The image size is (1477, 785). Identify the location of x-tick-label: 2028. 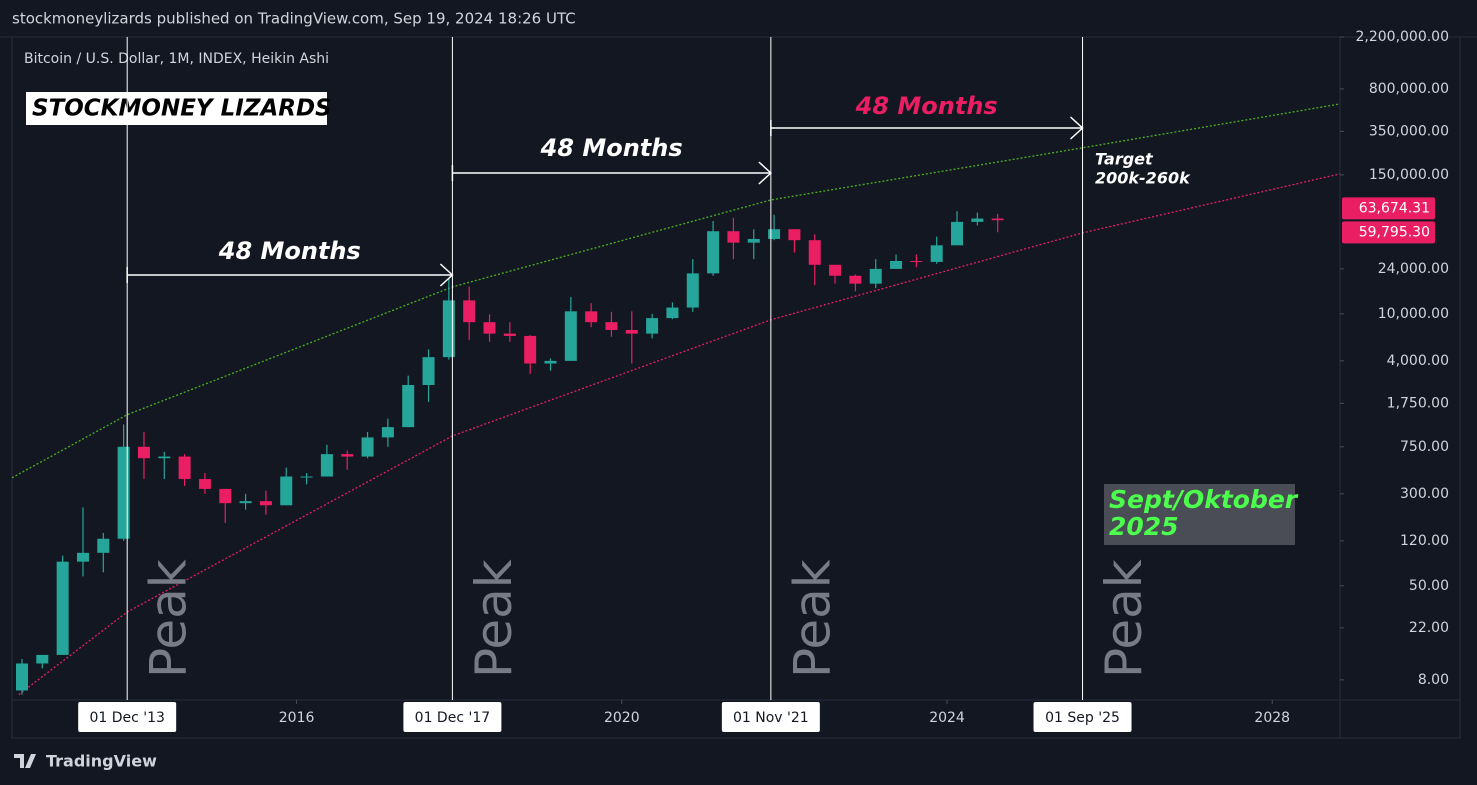
(1272, 718).